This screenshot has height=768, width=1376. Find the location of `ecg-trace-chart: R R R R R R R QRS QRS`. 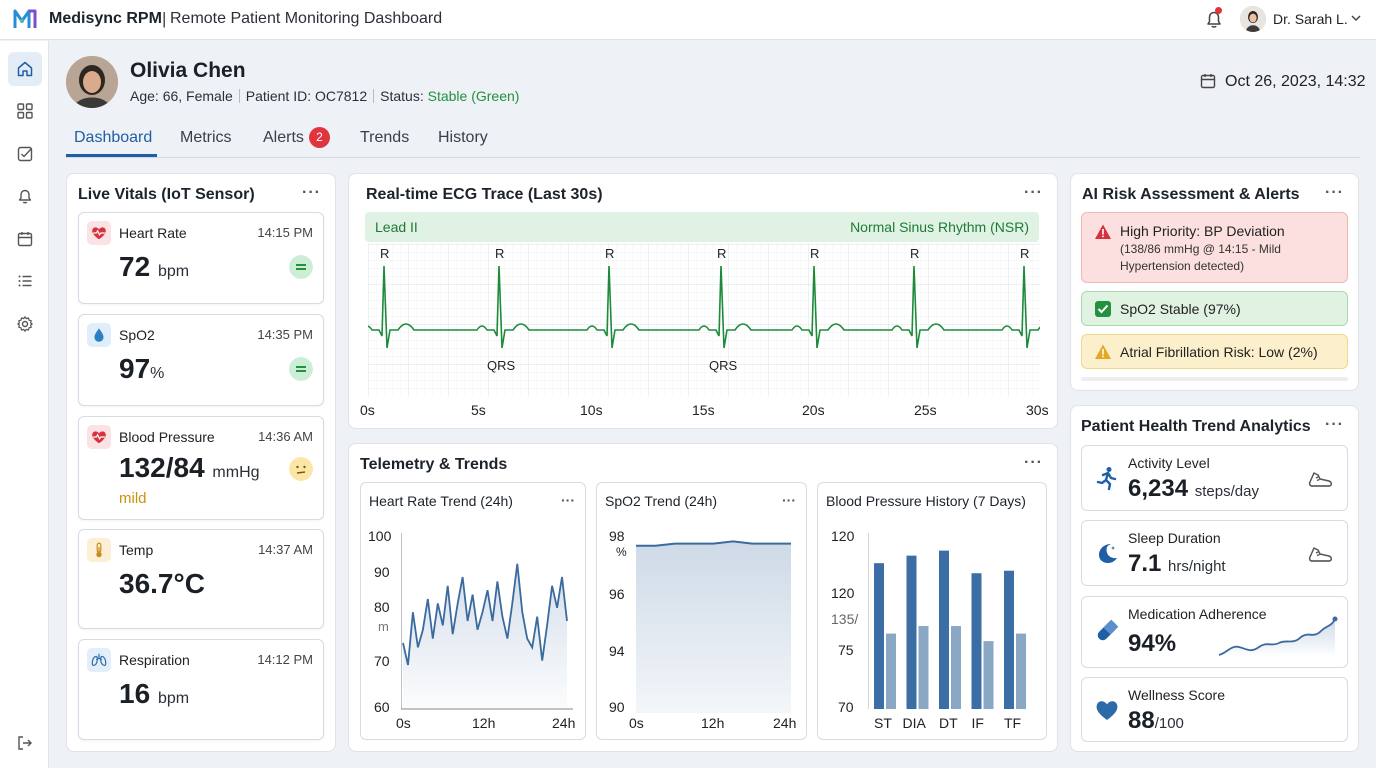

ecg-trace-chart: R R R R R R R QRS QRS is located at coordinates (704, 320).